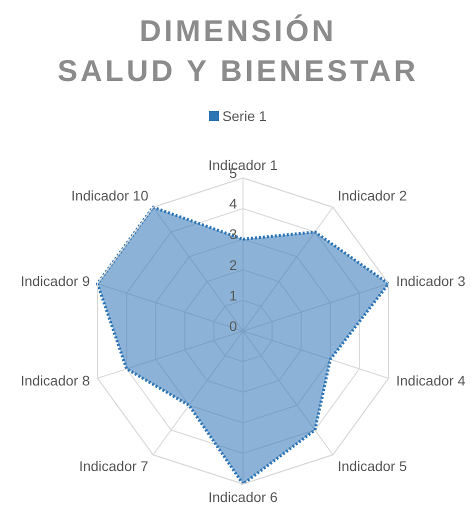  Describe the element at coordinates (55, 380) in the screenshot. I see `spoke-label: Indicador 8` at that location.